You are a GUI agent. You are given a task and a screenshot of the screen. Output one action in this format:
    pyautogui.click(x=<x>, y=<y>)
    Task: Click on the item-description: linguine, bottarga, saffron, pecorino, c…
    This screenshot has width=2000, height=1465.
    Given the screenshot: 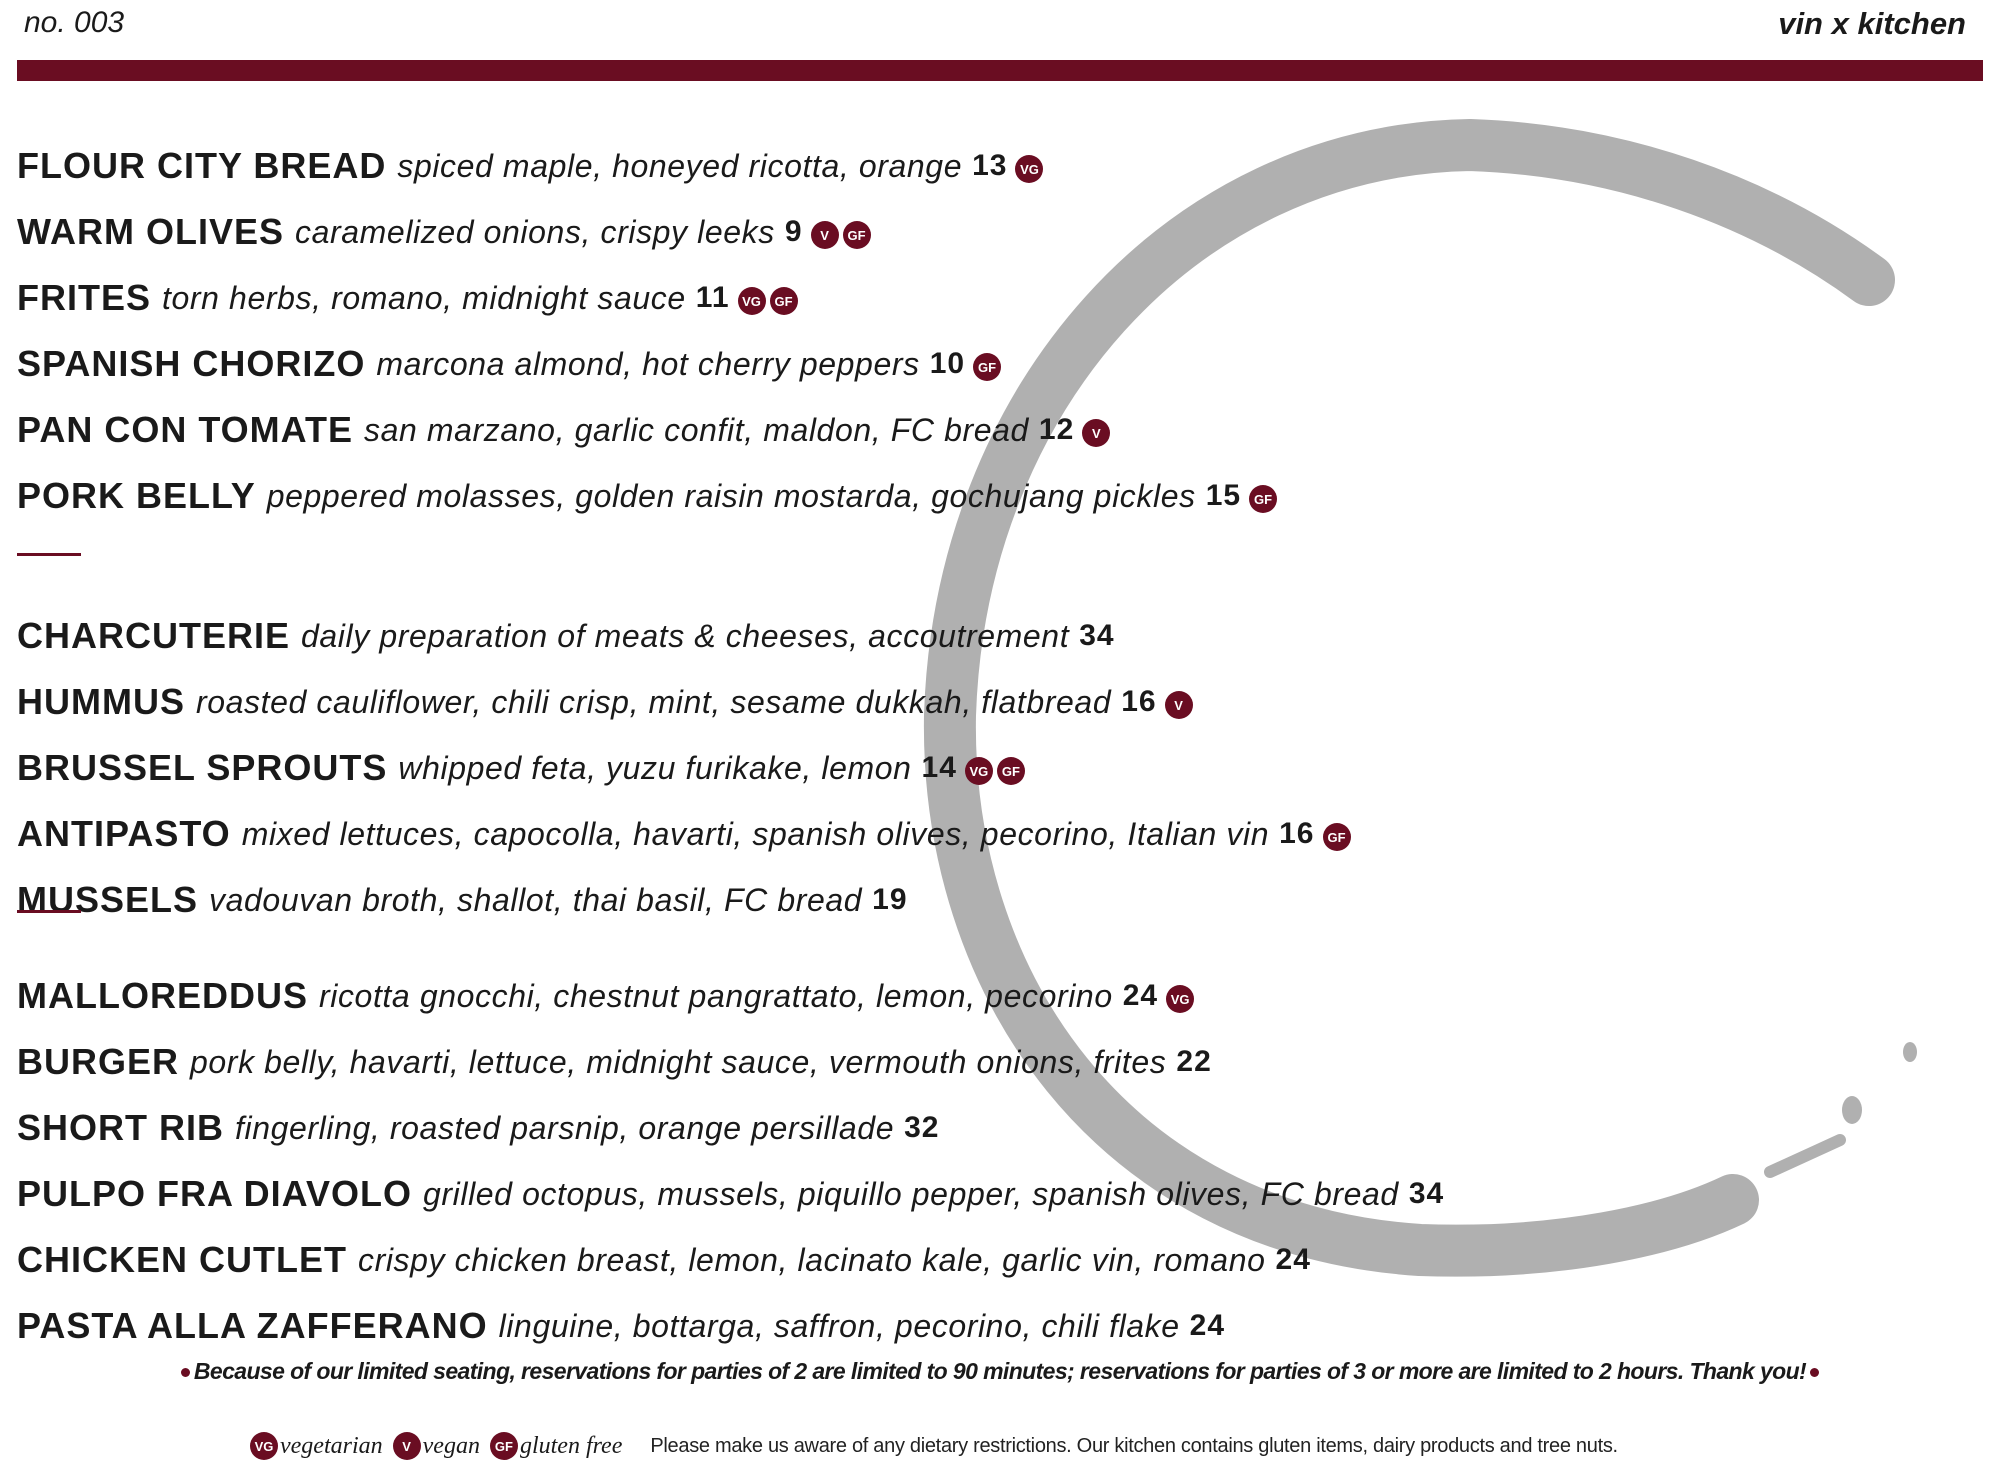 What is the action you would take?
    pyautogui.click(x=839, y=1325)
    